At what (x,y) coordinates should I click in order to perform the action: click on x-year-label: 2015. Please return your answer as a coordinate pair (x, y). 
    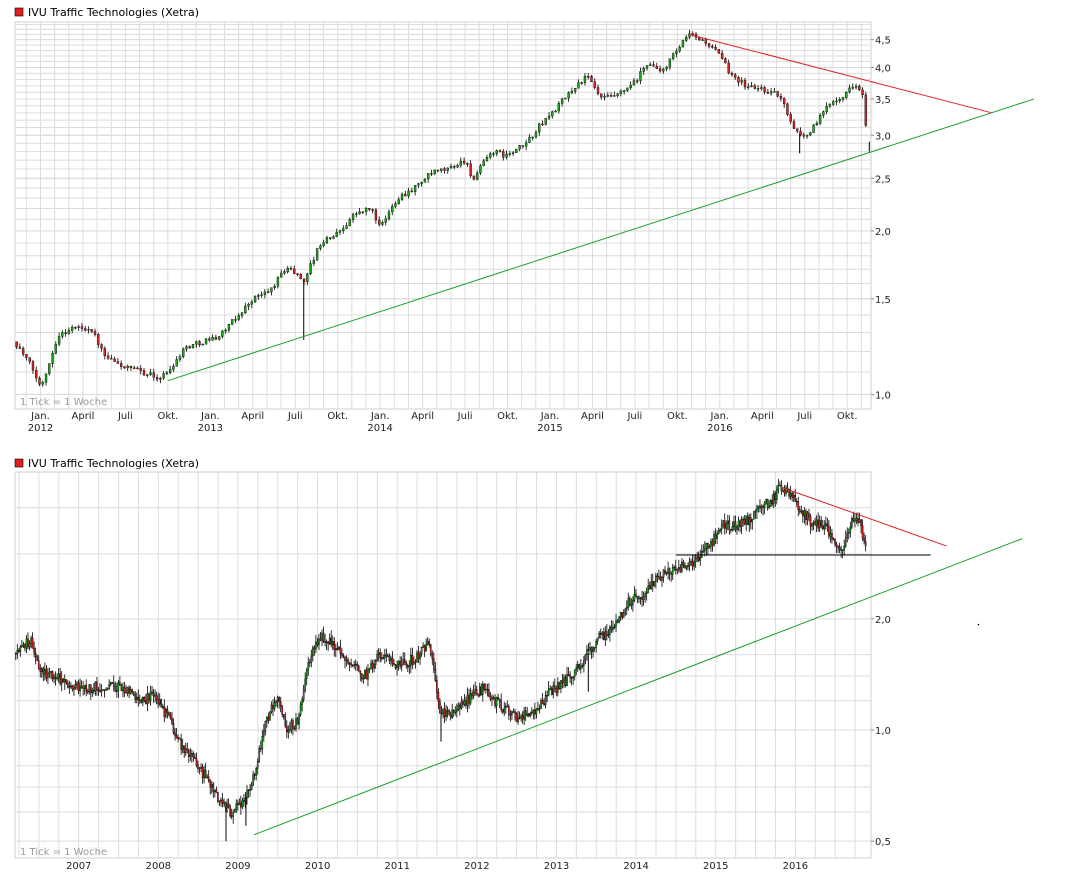
    Looking at the image, I should click on (549, 428).